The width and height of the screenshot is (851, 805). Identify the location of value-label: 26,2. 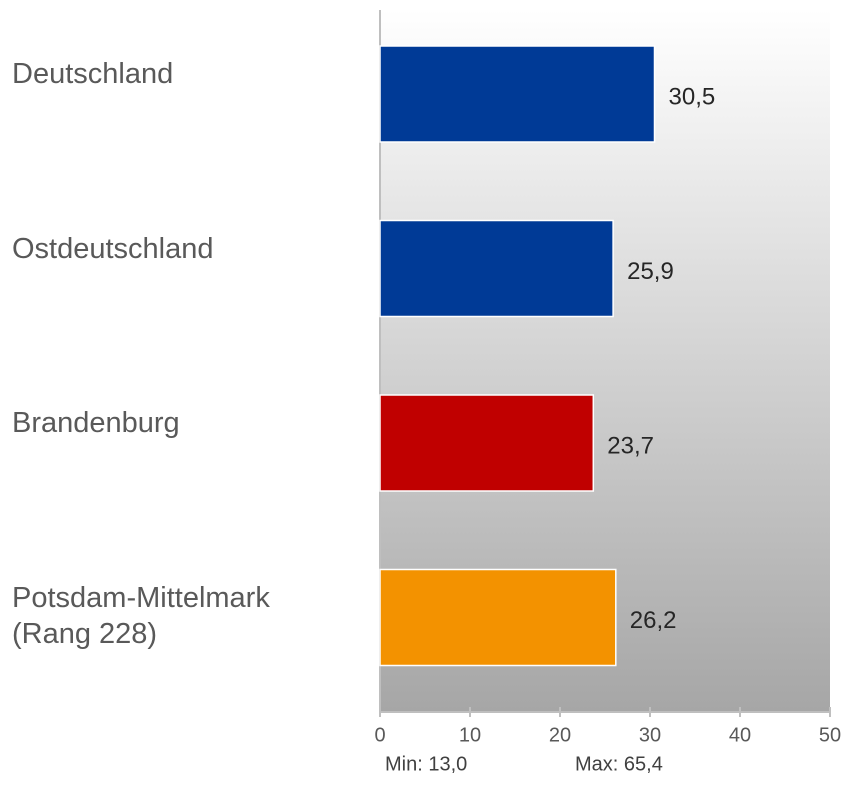
(653, 620).